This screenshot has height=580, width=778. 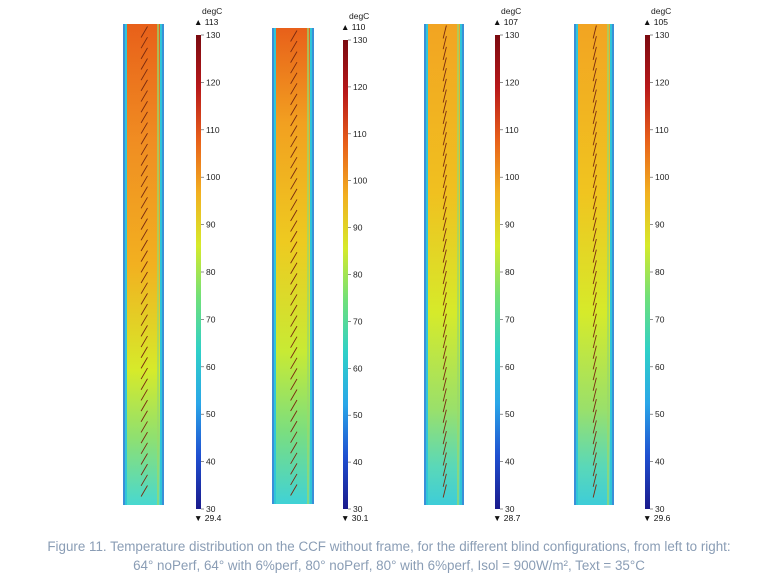 I want to click on scale-unit: degC, so click(x=661, y=11).